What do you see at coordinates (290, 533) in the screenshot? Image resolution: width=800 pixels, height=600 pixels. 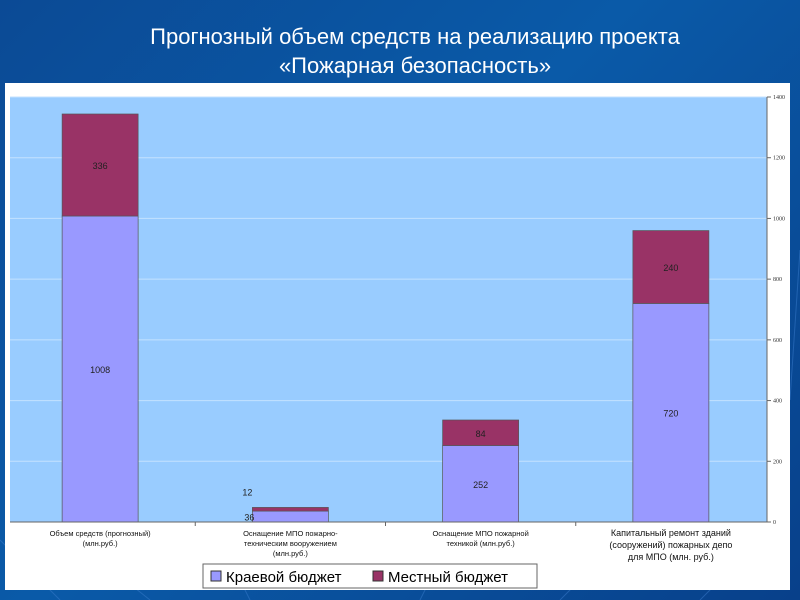 I see `category-label: Оснащение МПО пожарно-` at bounding box center [290, 533].